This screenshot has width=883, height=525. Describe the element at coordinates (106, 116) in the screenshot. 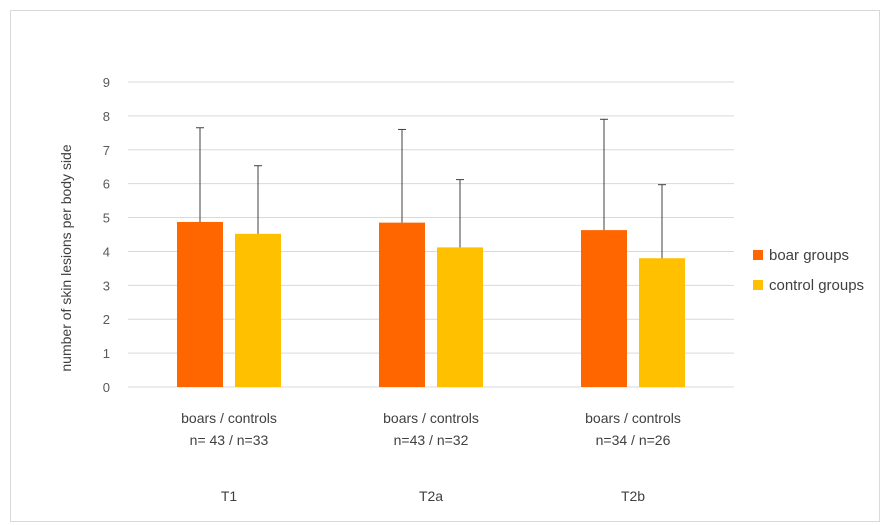

I see `y-tick-label: 8` at that location.